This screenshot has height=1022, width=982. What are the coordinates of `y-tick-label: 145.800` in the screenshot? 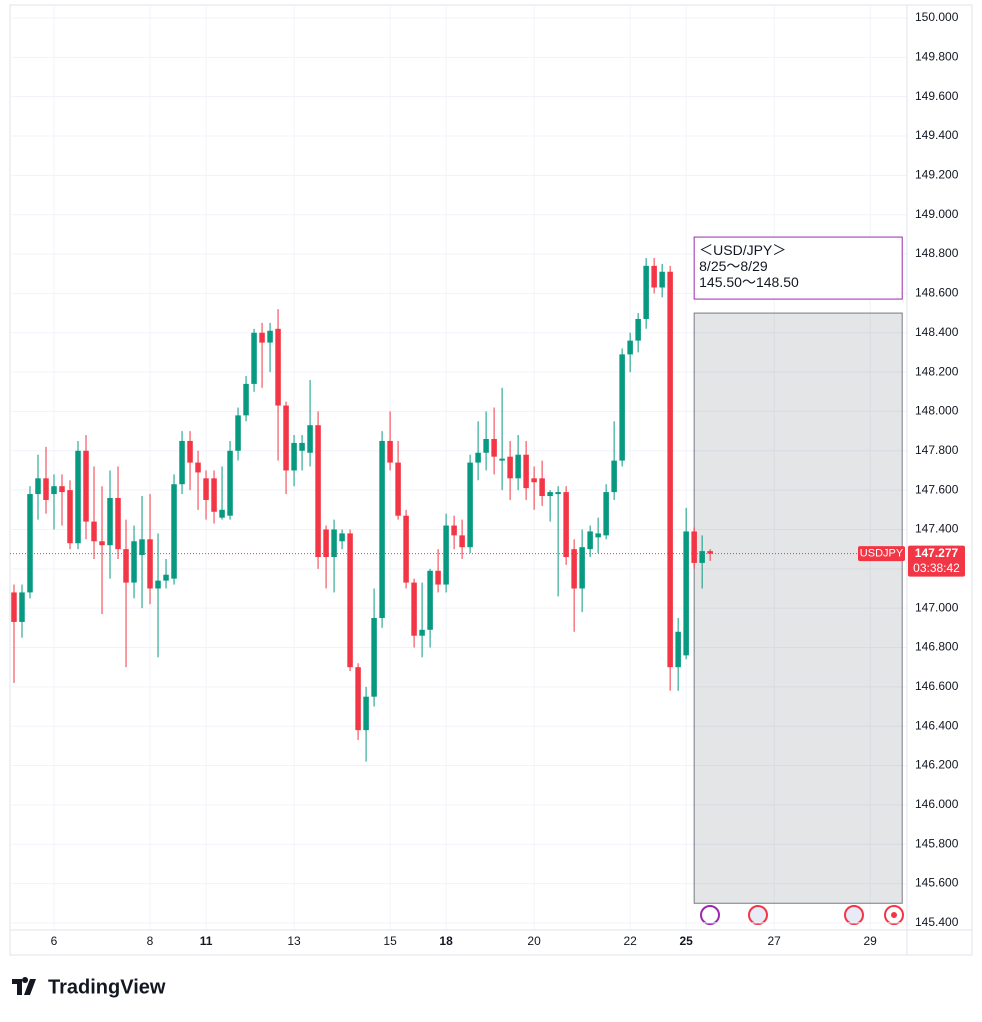 It's located at (937, 843).